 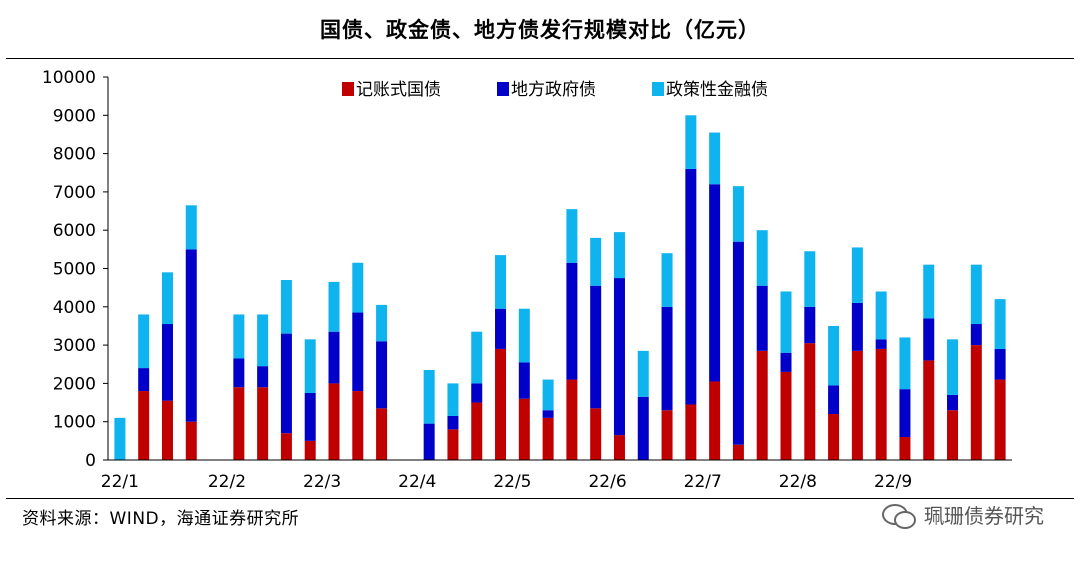 I want to click on x-tick-label: 22/3, so click(x=322, y=482).